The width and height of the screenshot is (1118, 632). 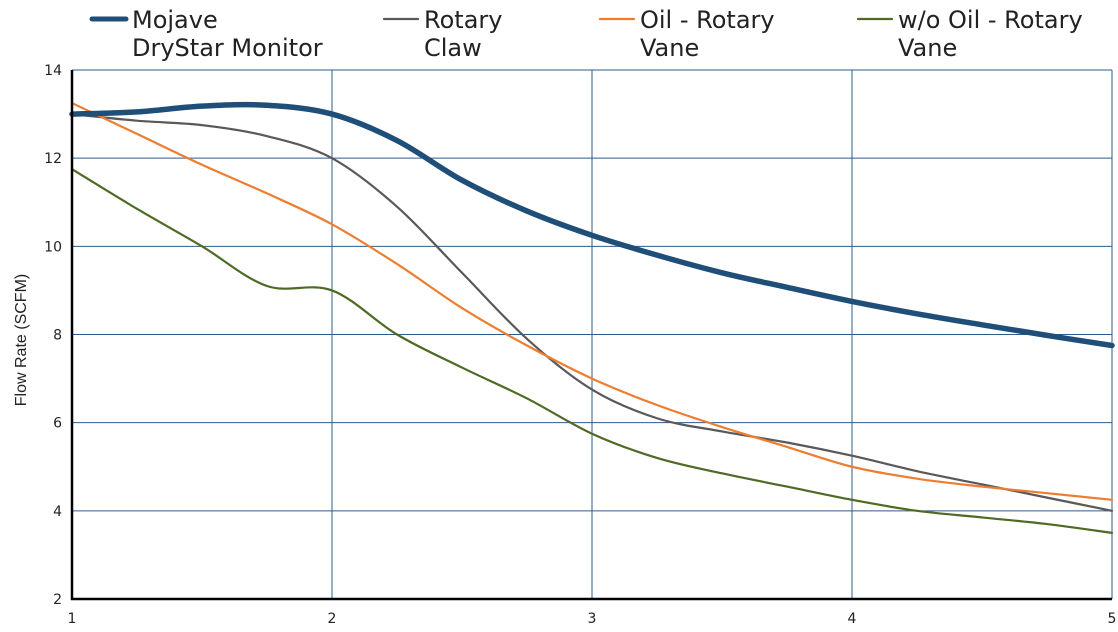 What do you see at coordinates (57, 424) in the screenshot?
I see `y-tick-label: 6` at bounding box center [57, 424].